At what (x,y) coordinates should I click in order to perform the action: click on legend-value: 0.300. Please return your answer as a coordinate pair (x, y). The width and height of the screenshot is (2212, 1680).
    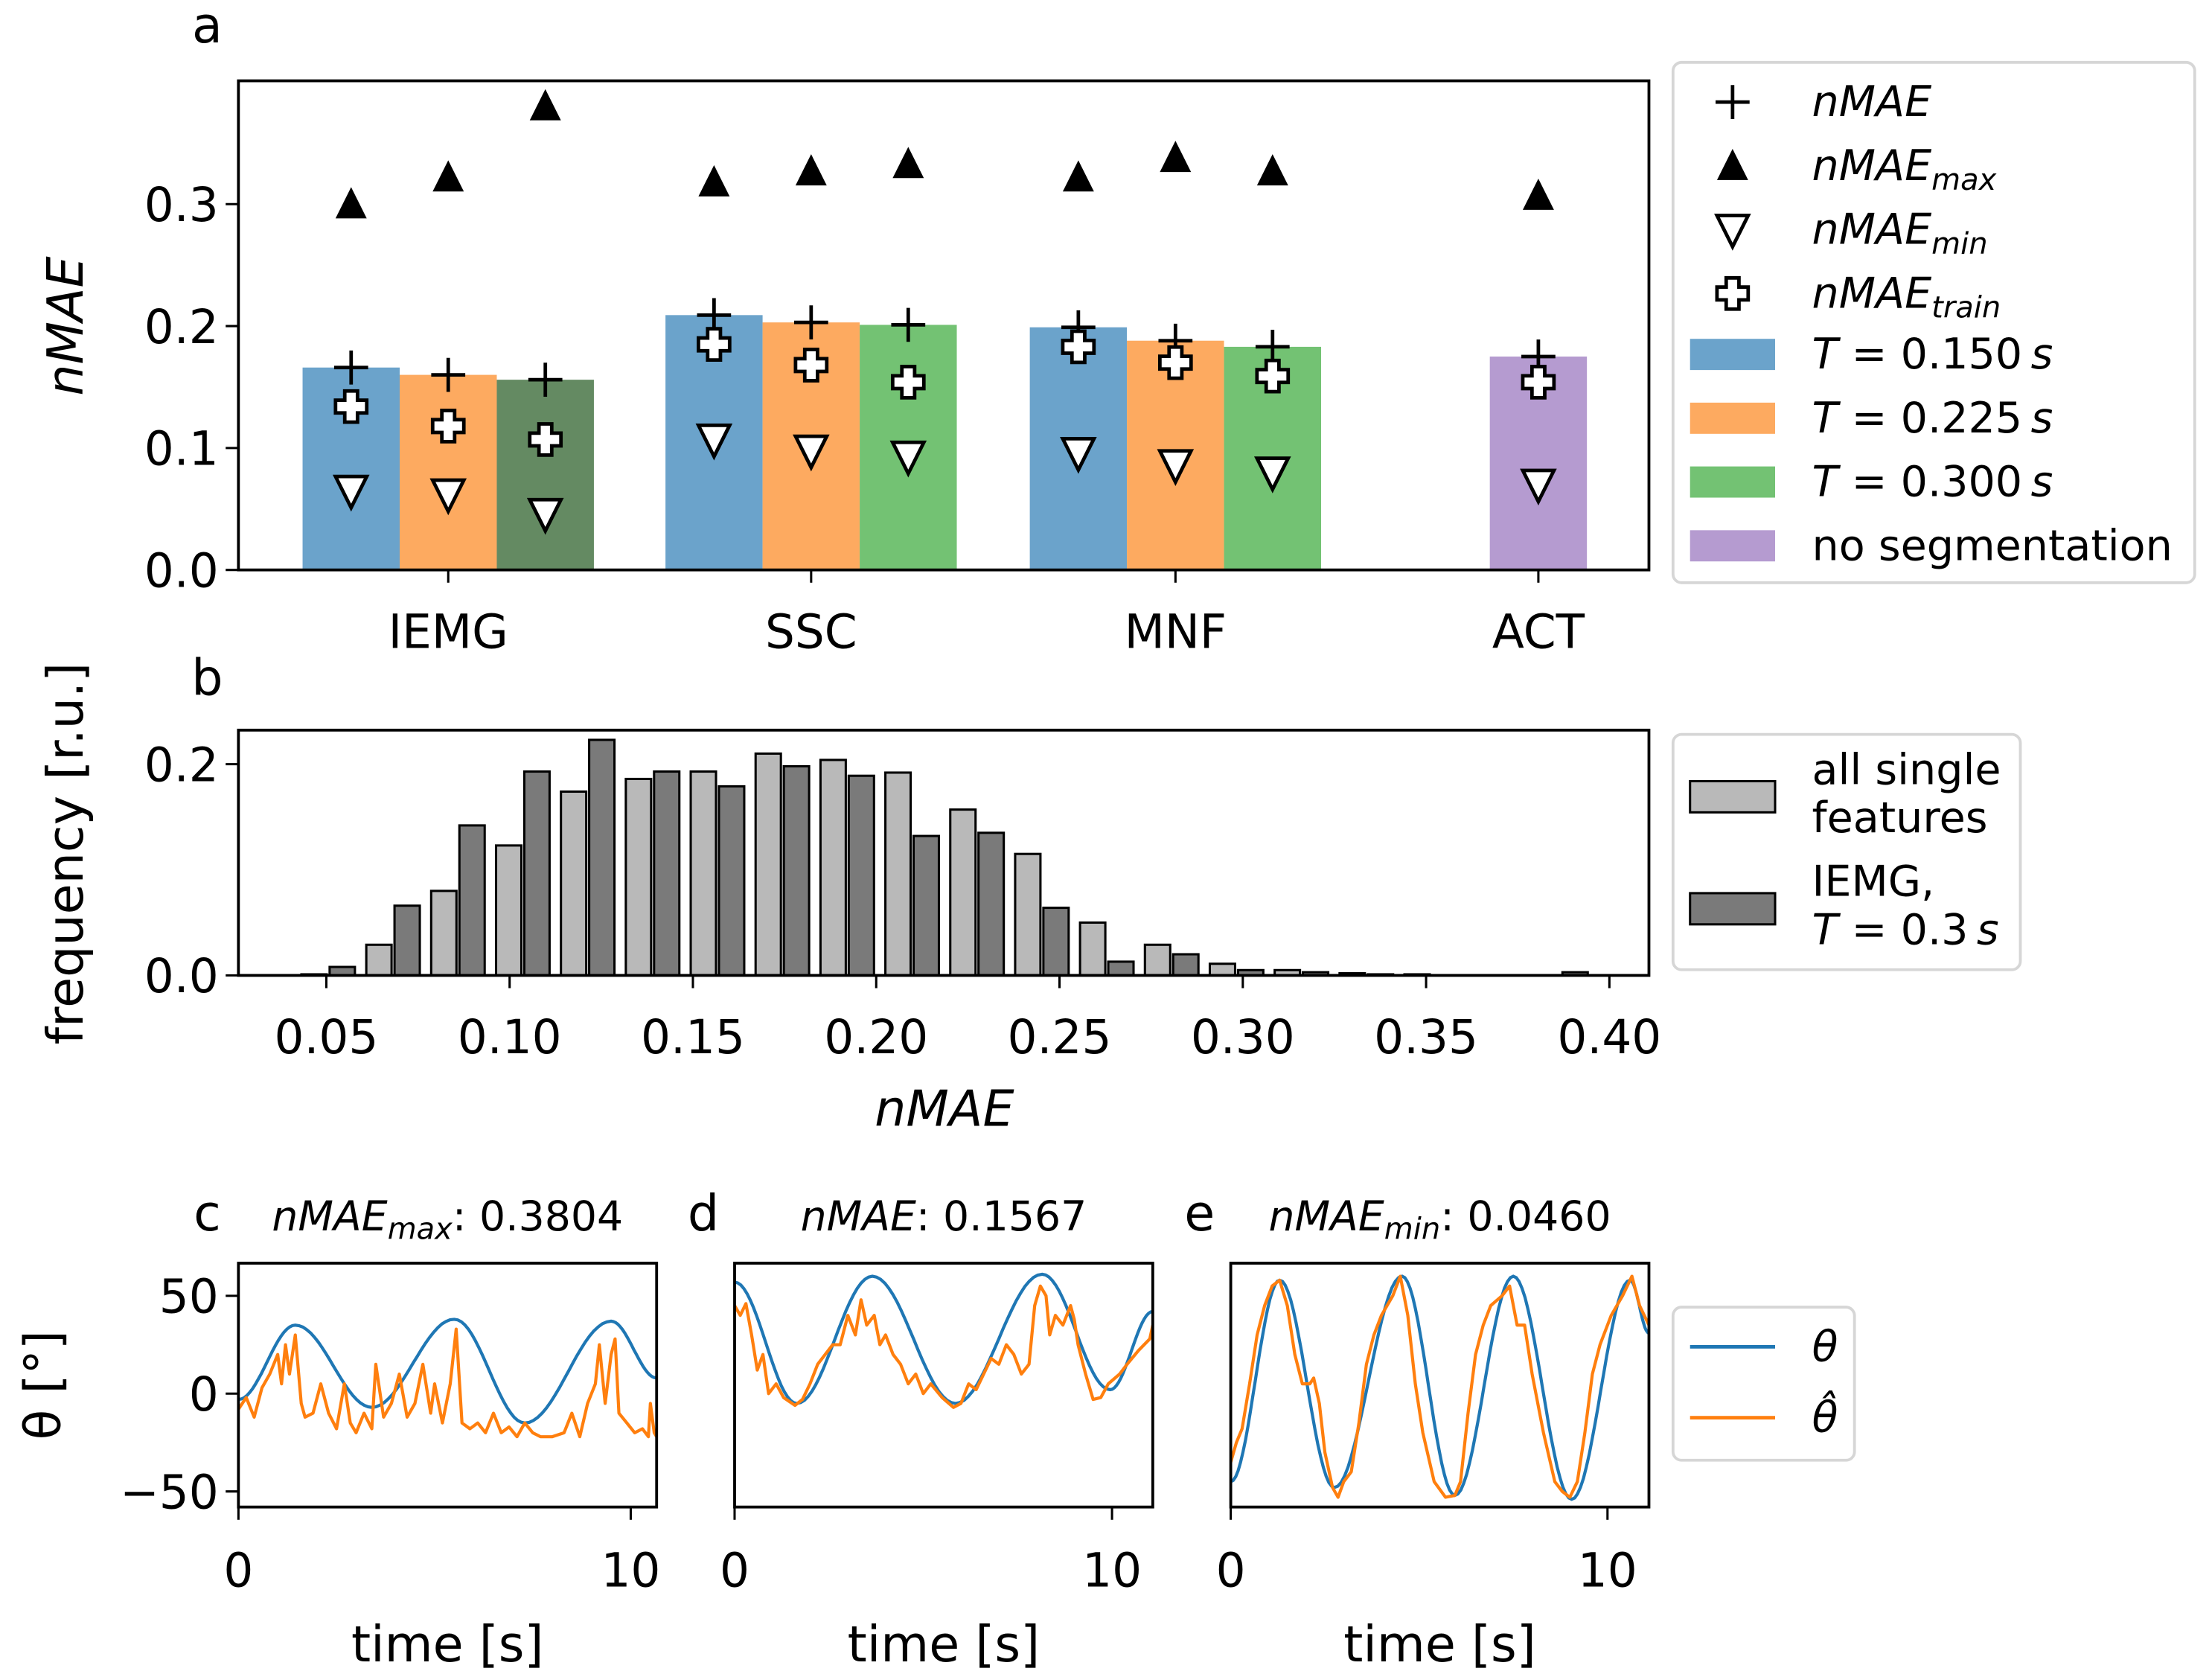
    Looking at the image, I should click on (1962, 482).